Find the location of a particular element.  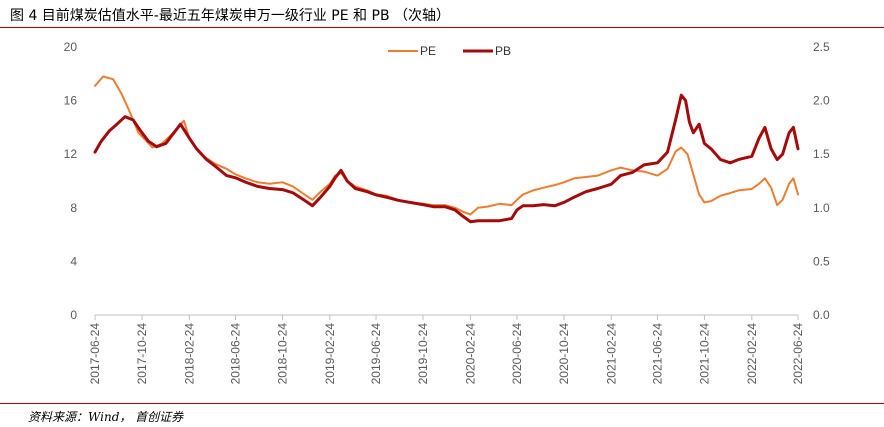

legend-label-pe: PE is located at coordinates (428, 51).